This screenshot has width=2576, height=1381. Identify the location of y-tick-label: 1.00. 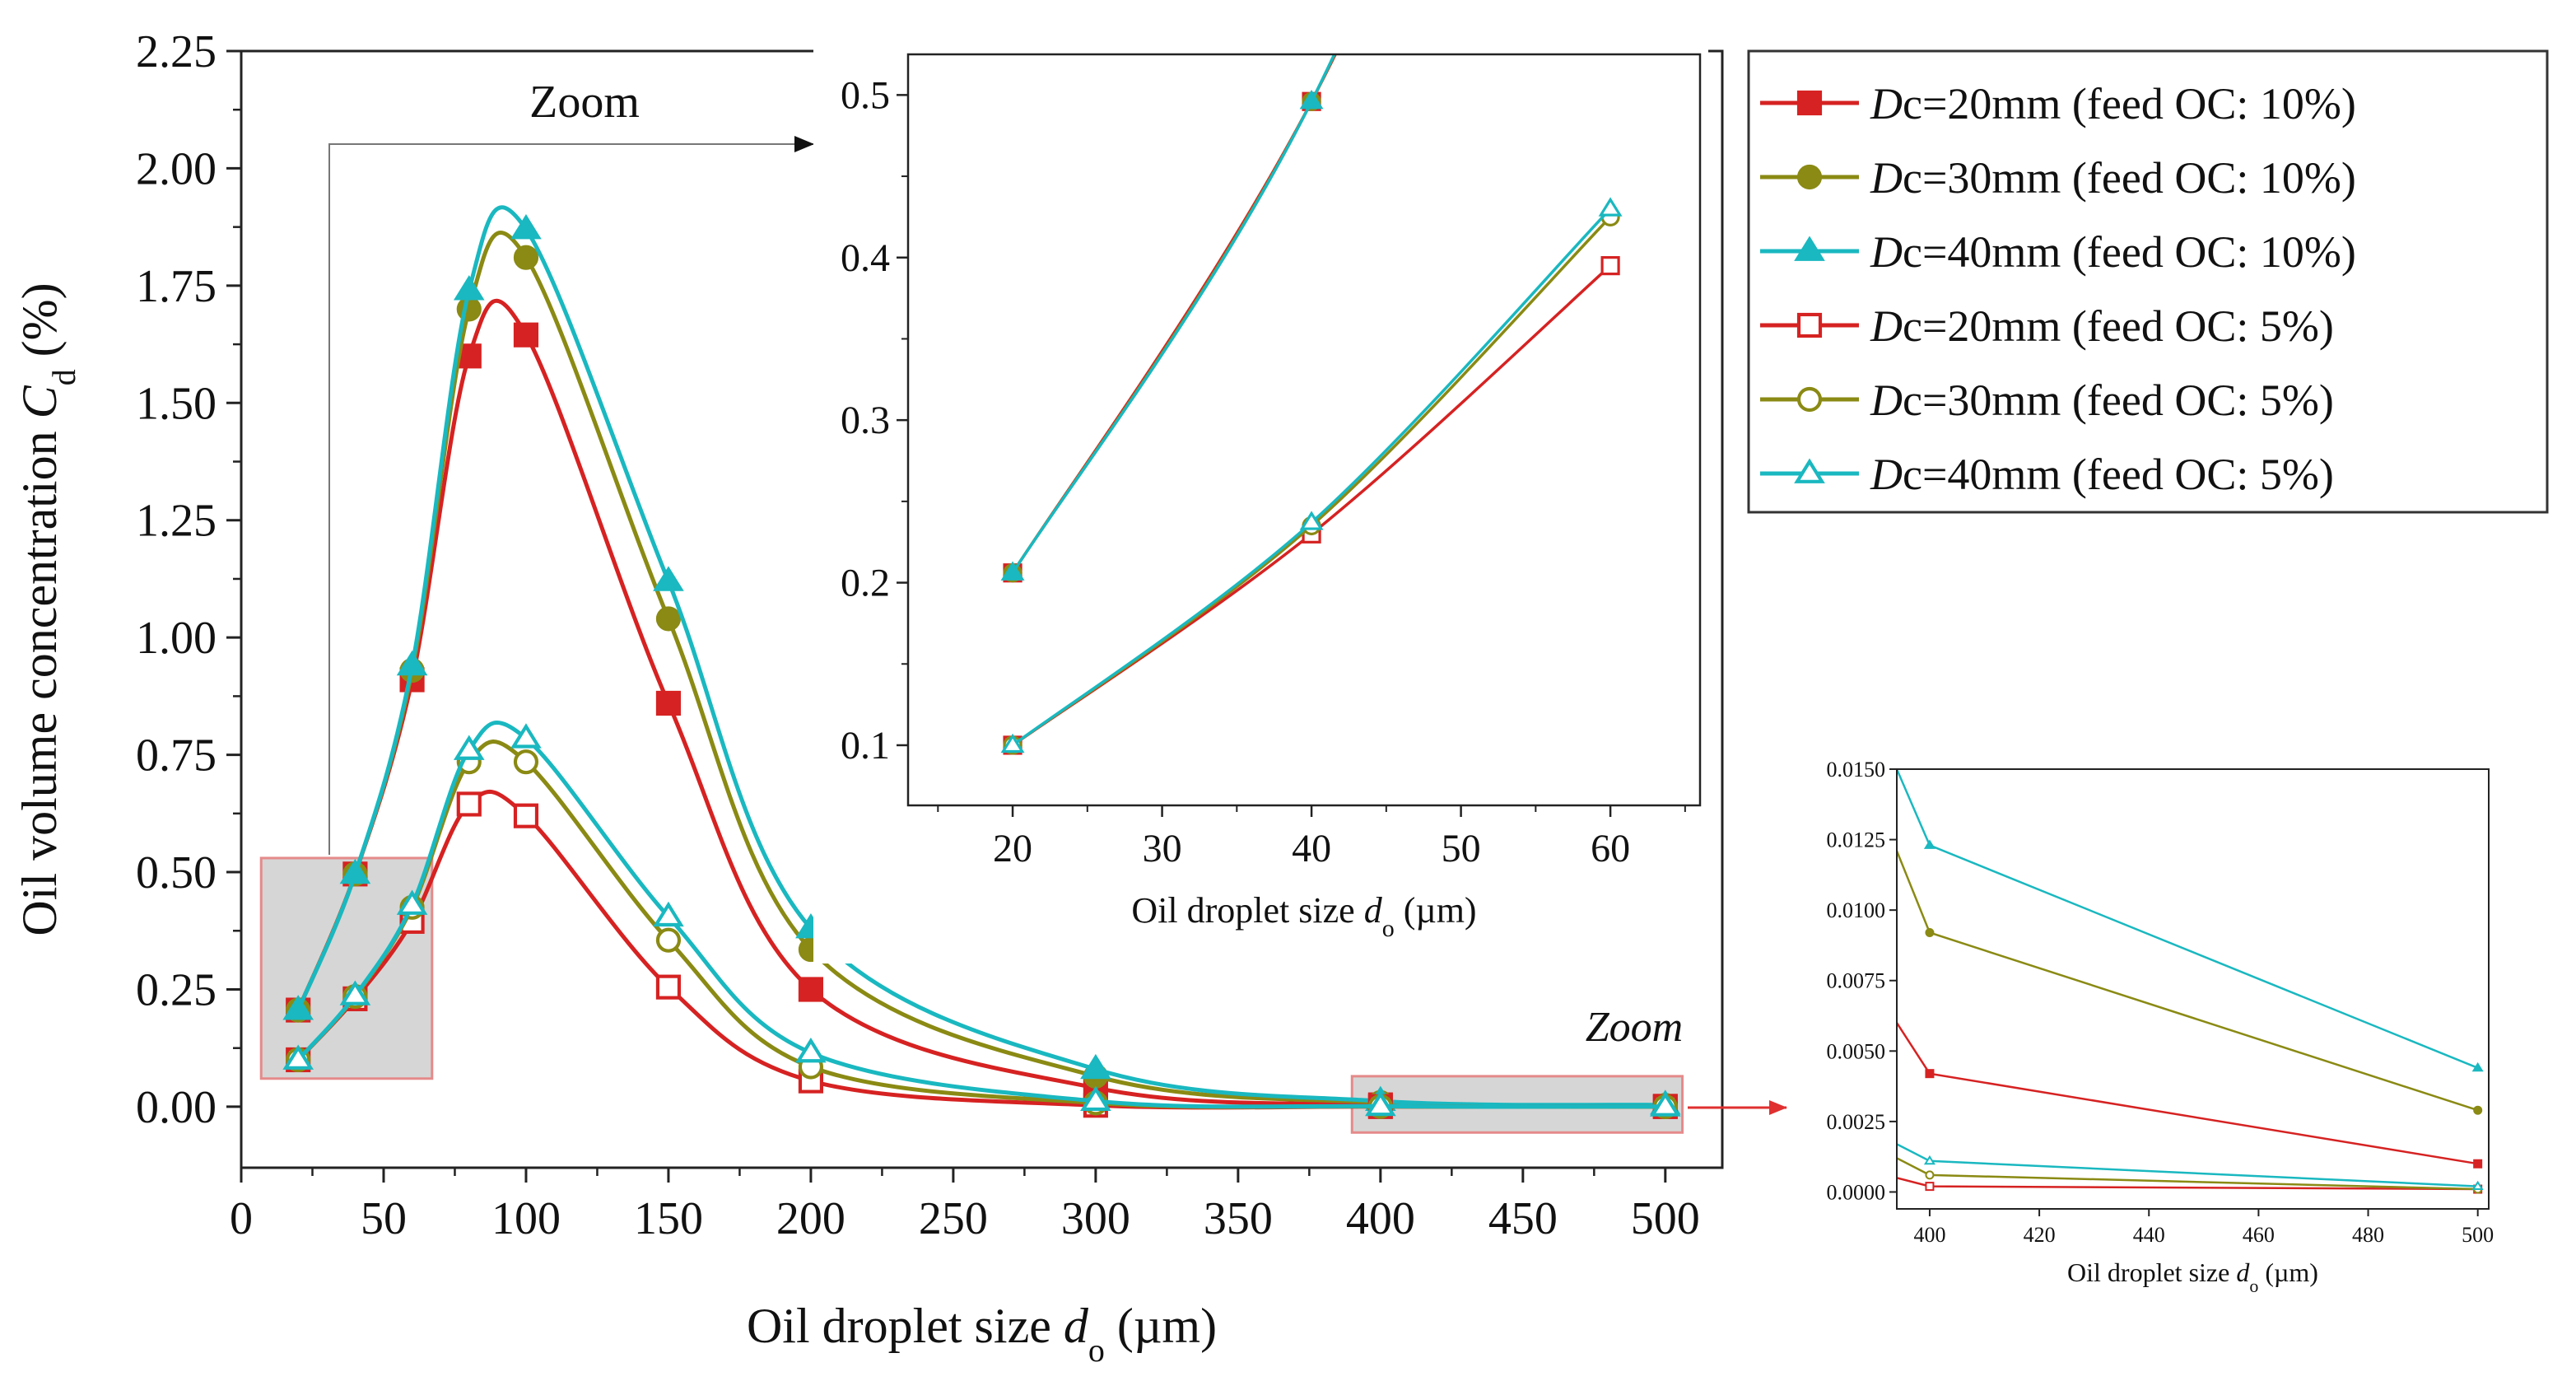
(176, 638).